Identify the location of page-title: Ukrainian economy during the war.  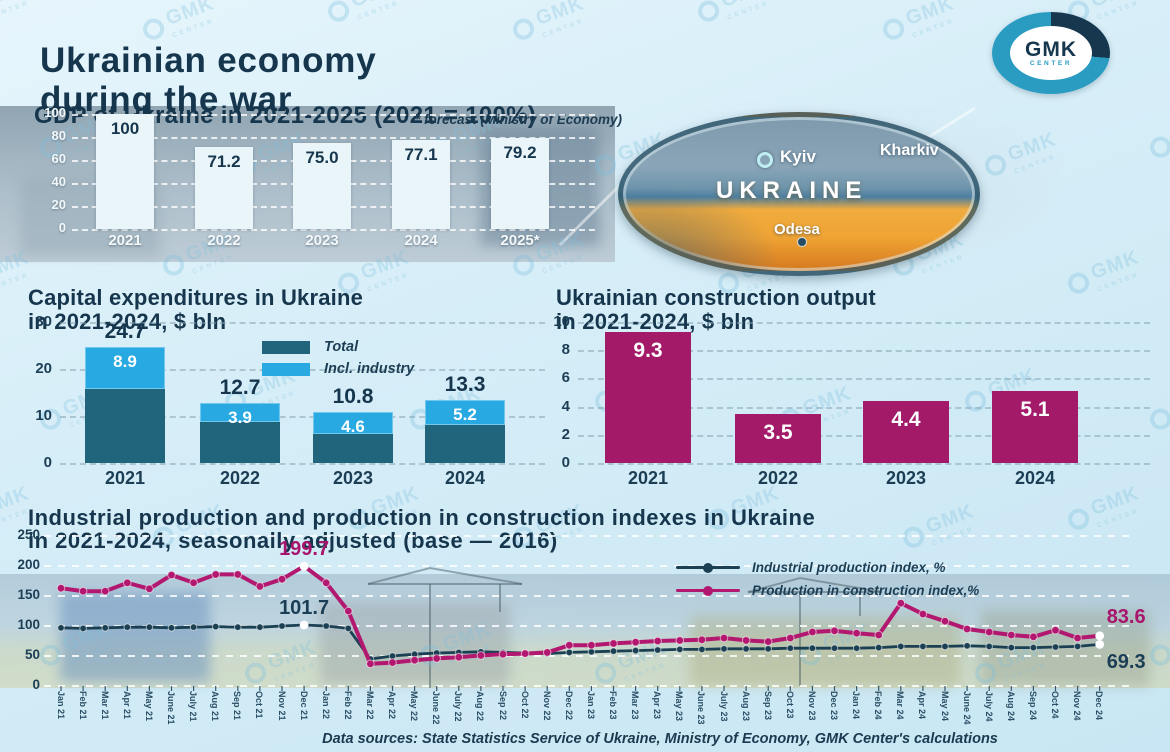
(208, 80).